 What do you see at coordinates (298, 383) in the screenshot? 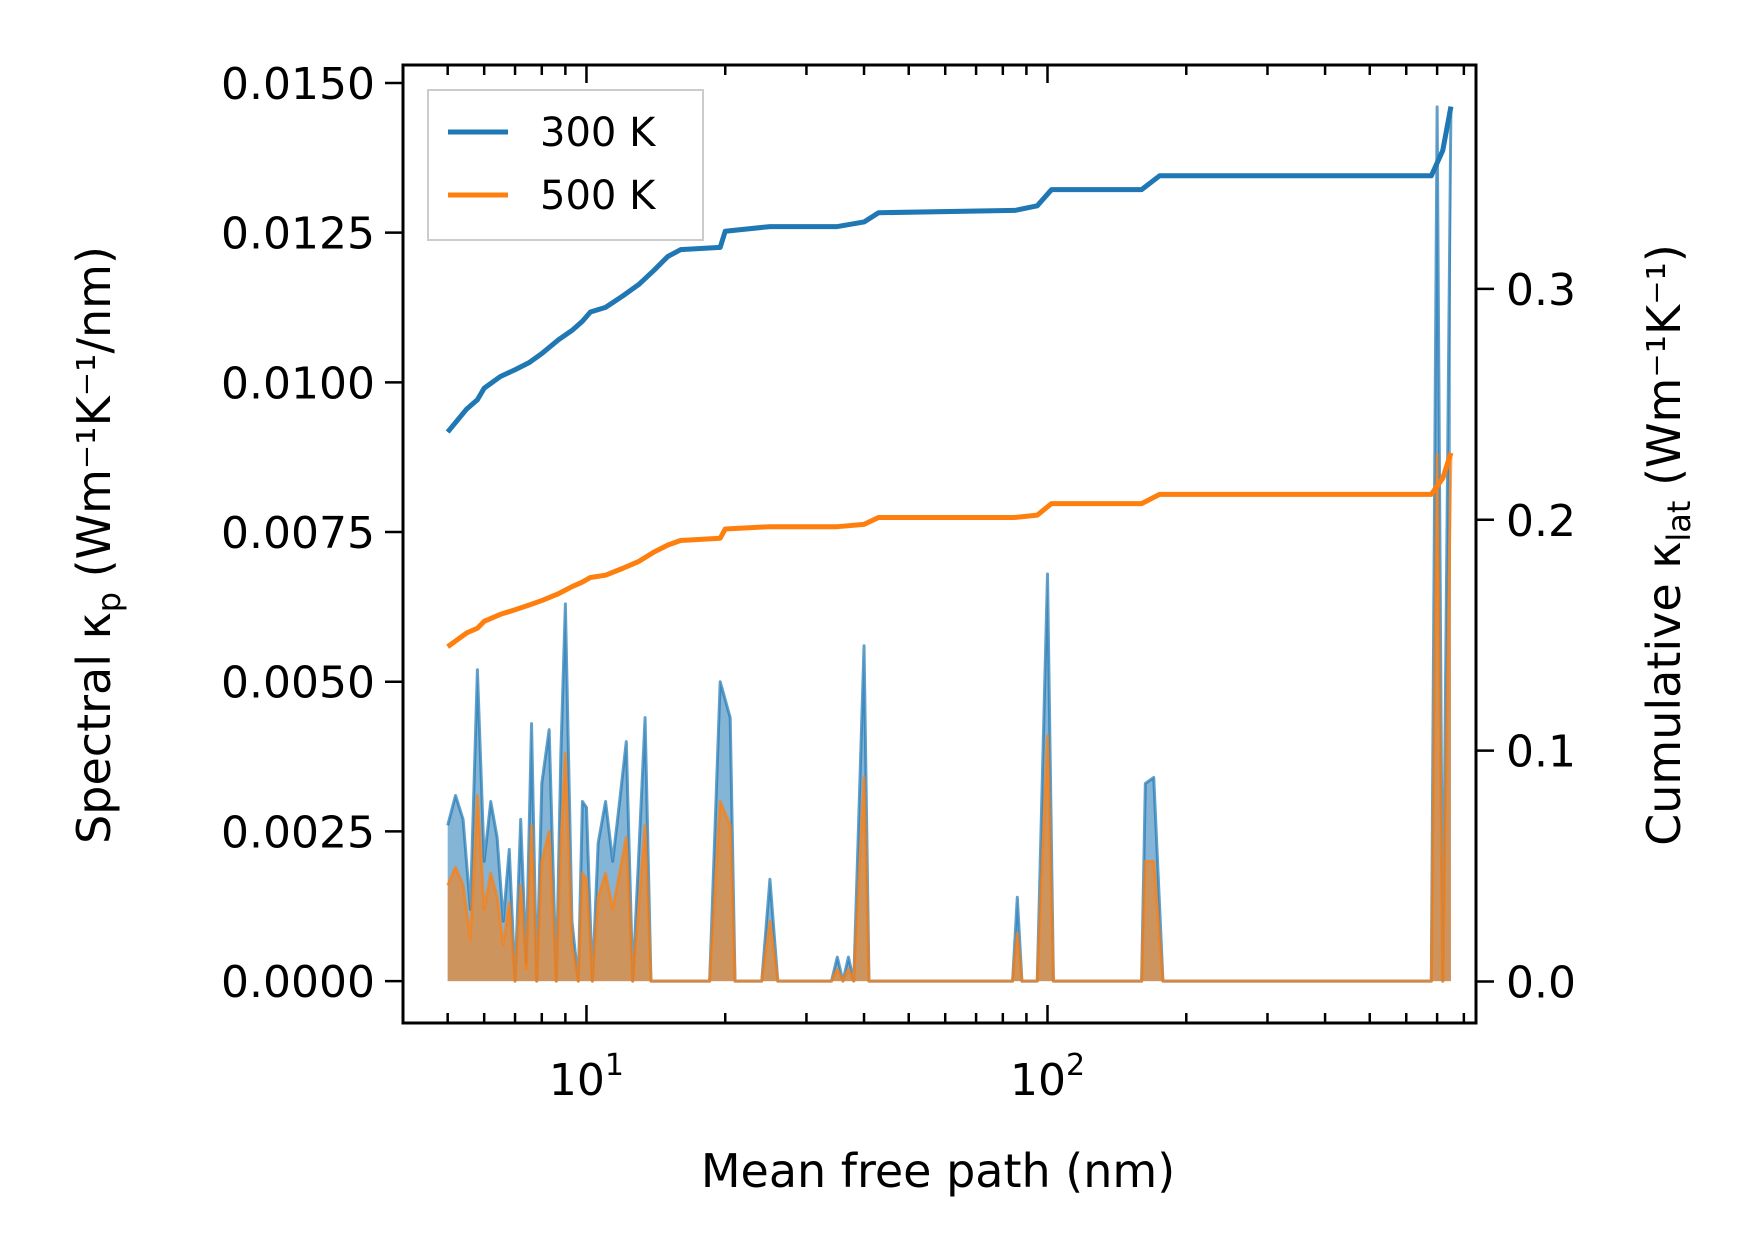
I see `y-left-tick-label: 0.0100` at bounding box center [298, 383].